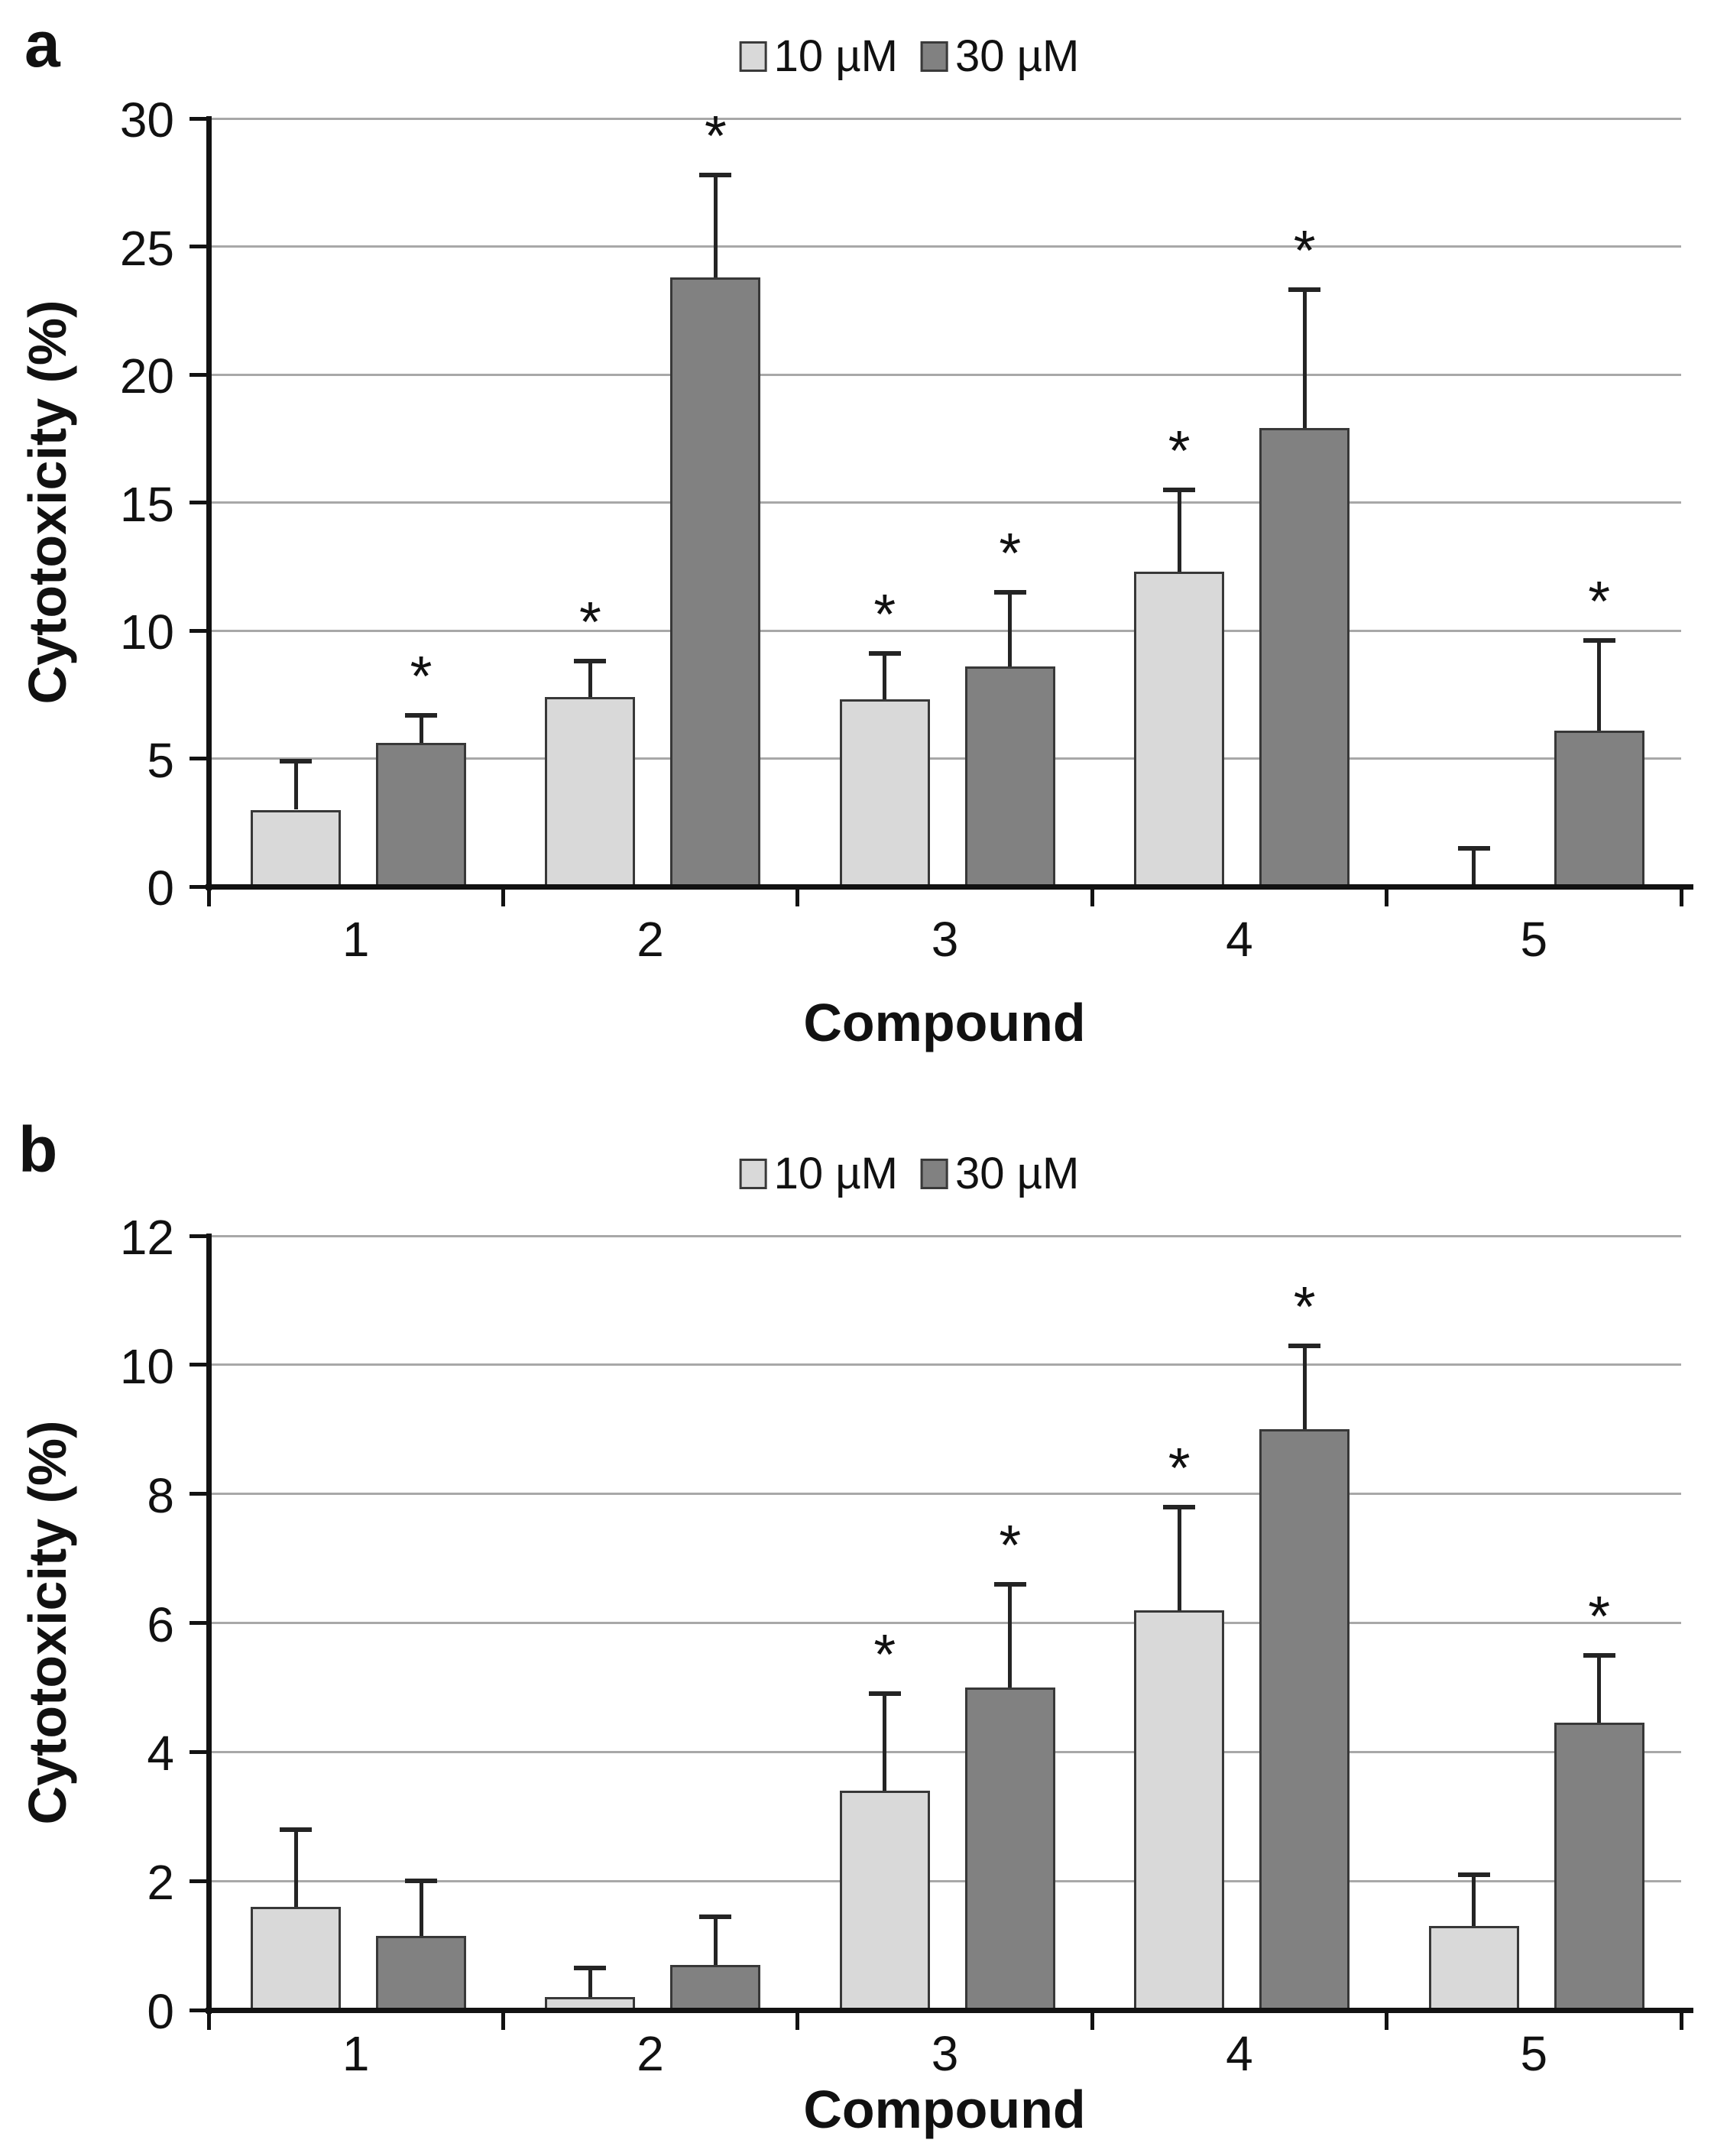 Image resolution: width=1727 pixels, height=2156 pixels. Describe the element at coordinates (1599, 1616) in the screenshot. I see `panel-b-significance-asterisk-30uM-compound-5: *` at that location.